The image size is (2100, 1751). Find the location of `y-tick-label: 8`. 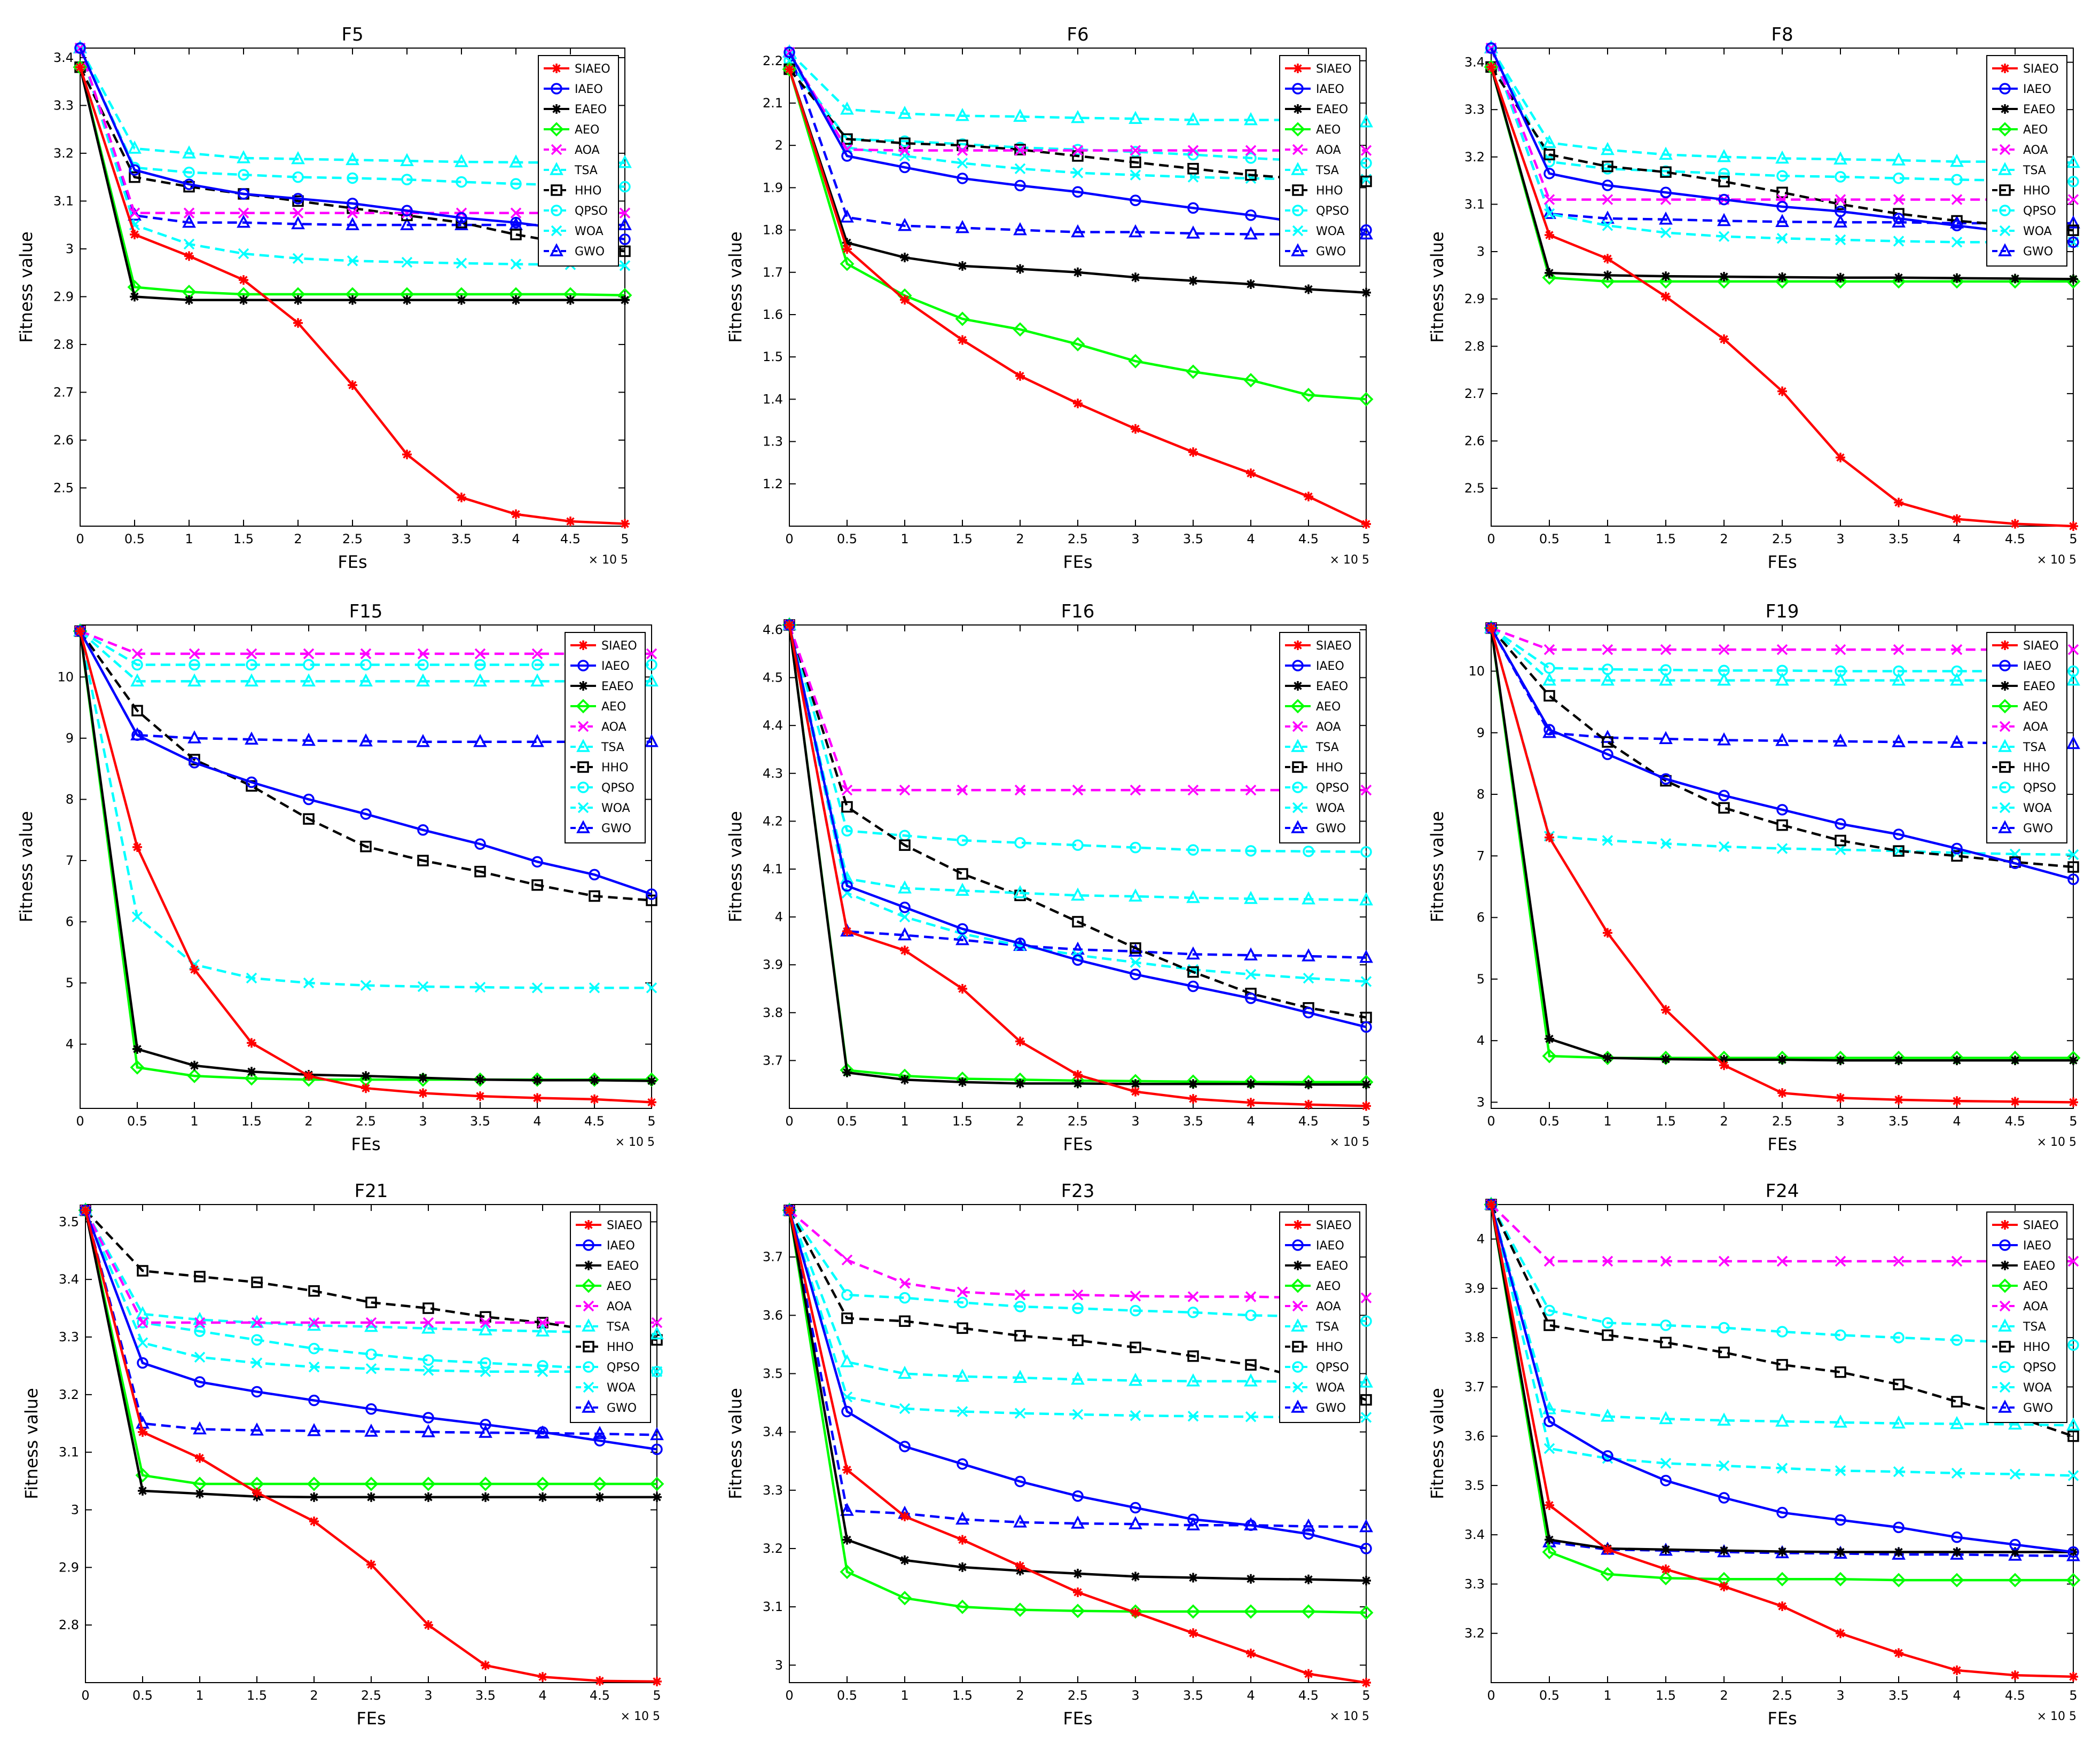

y-tick-label: 8 is located at coordinates (1481, 794).